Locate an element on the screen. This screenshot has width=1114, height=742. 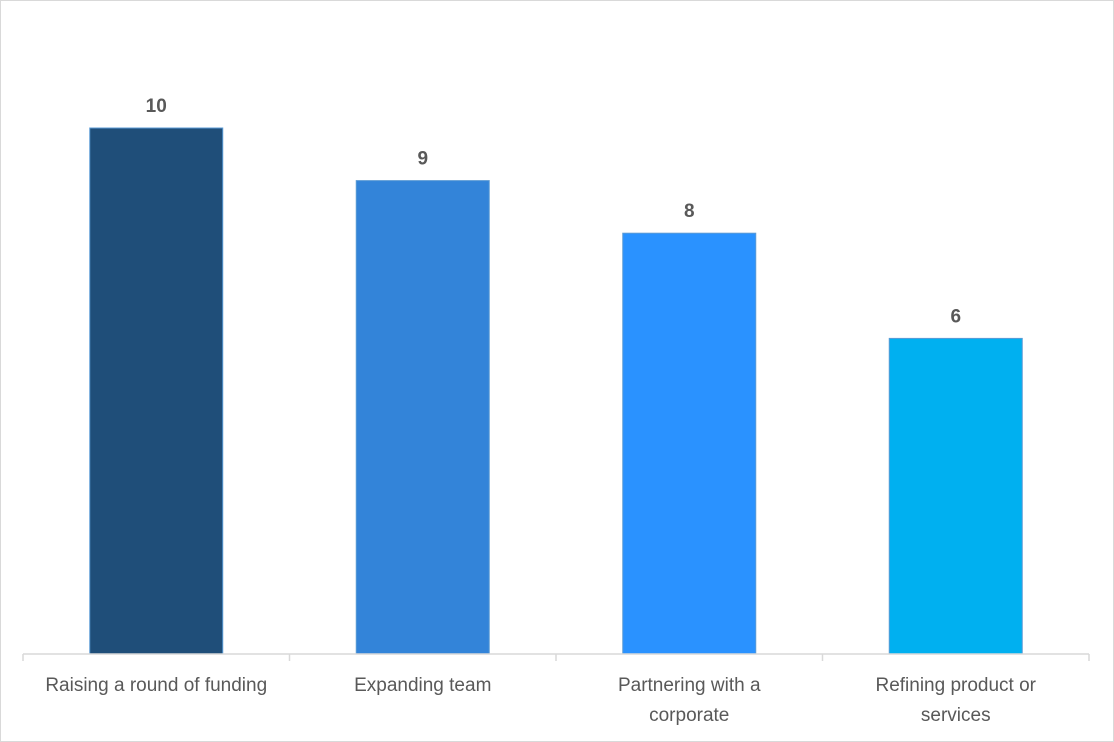
x-tick-label-line: Refining product or is located at coordinates (955, 685).